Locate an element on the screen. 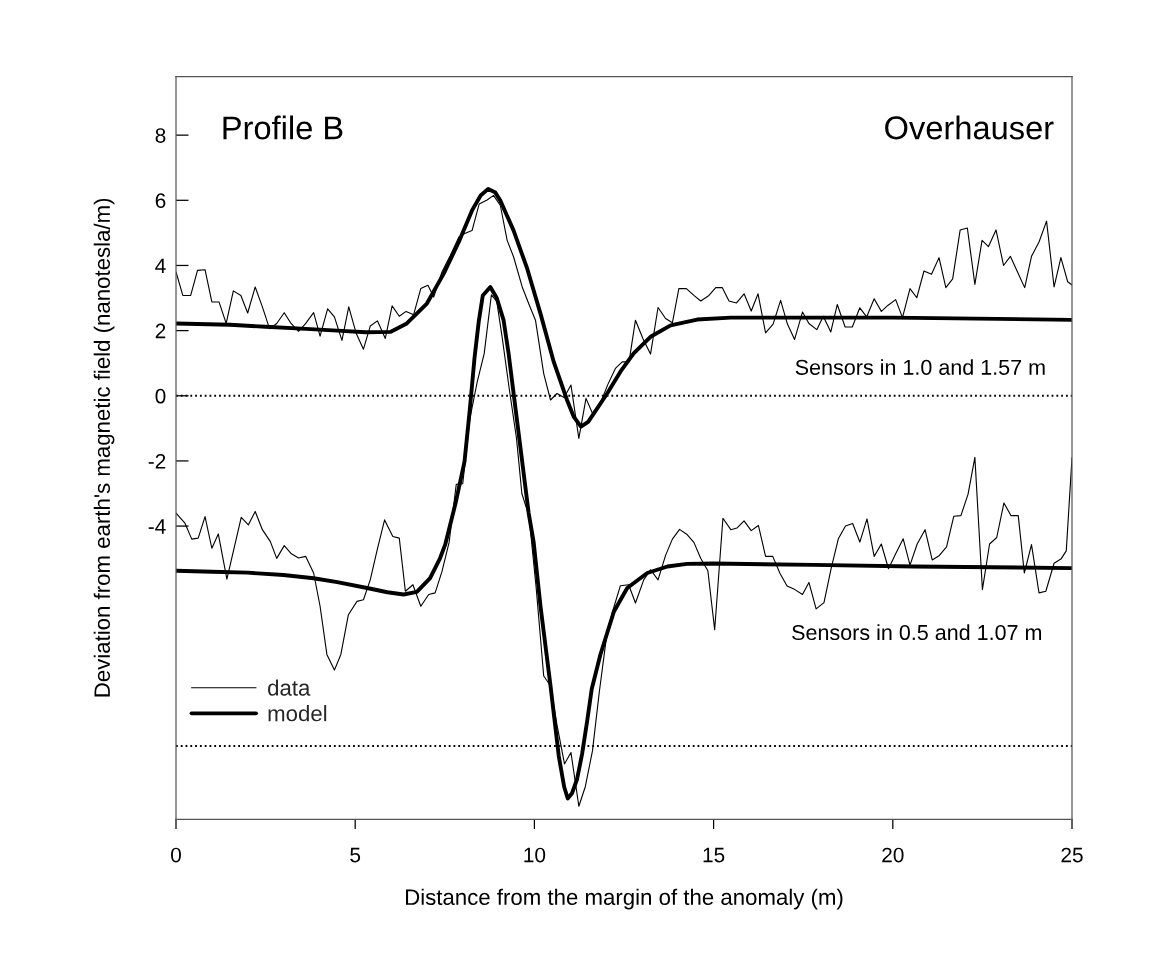 The height and width of the screenshot is (953, 1167). x-tick-label: 20 is located at coordinates (893, 855).